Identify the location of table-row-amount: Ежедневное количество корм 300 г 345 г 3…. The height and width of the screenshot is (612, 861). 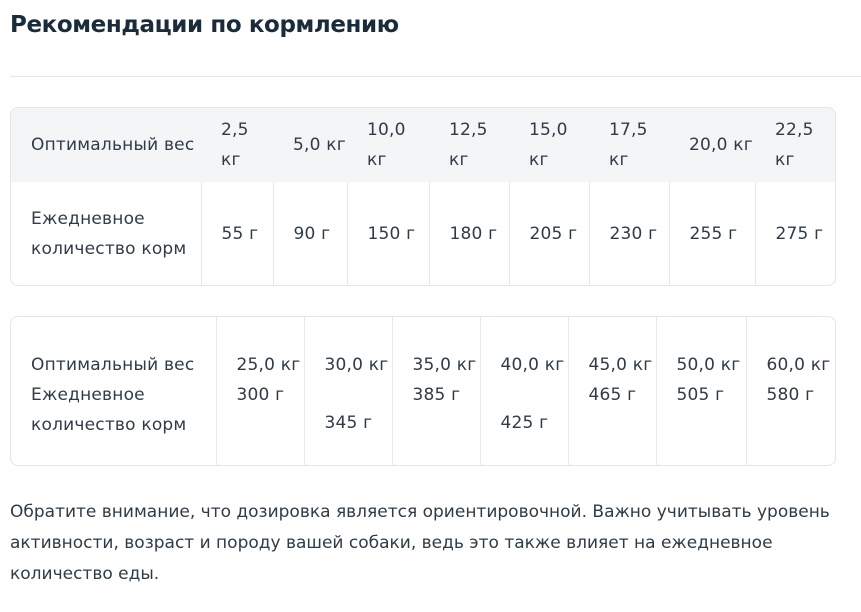
(423, 422).